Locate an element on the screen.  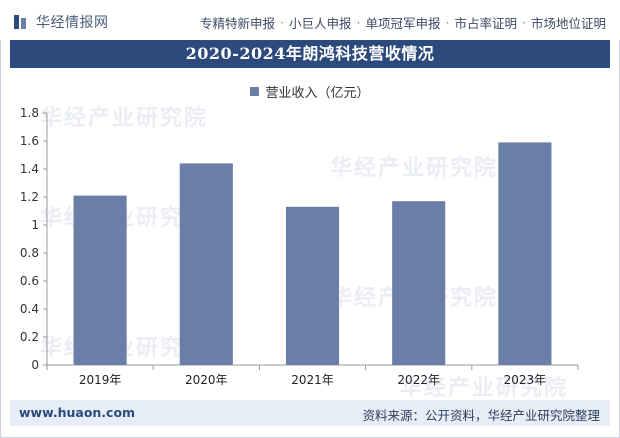
x-tick-label: 2019年 is located at coordinates (100, 380).